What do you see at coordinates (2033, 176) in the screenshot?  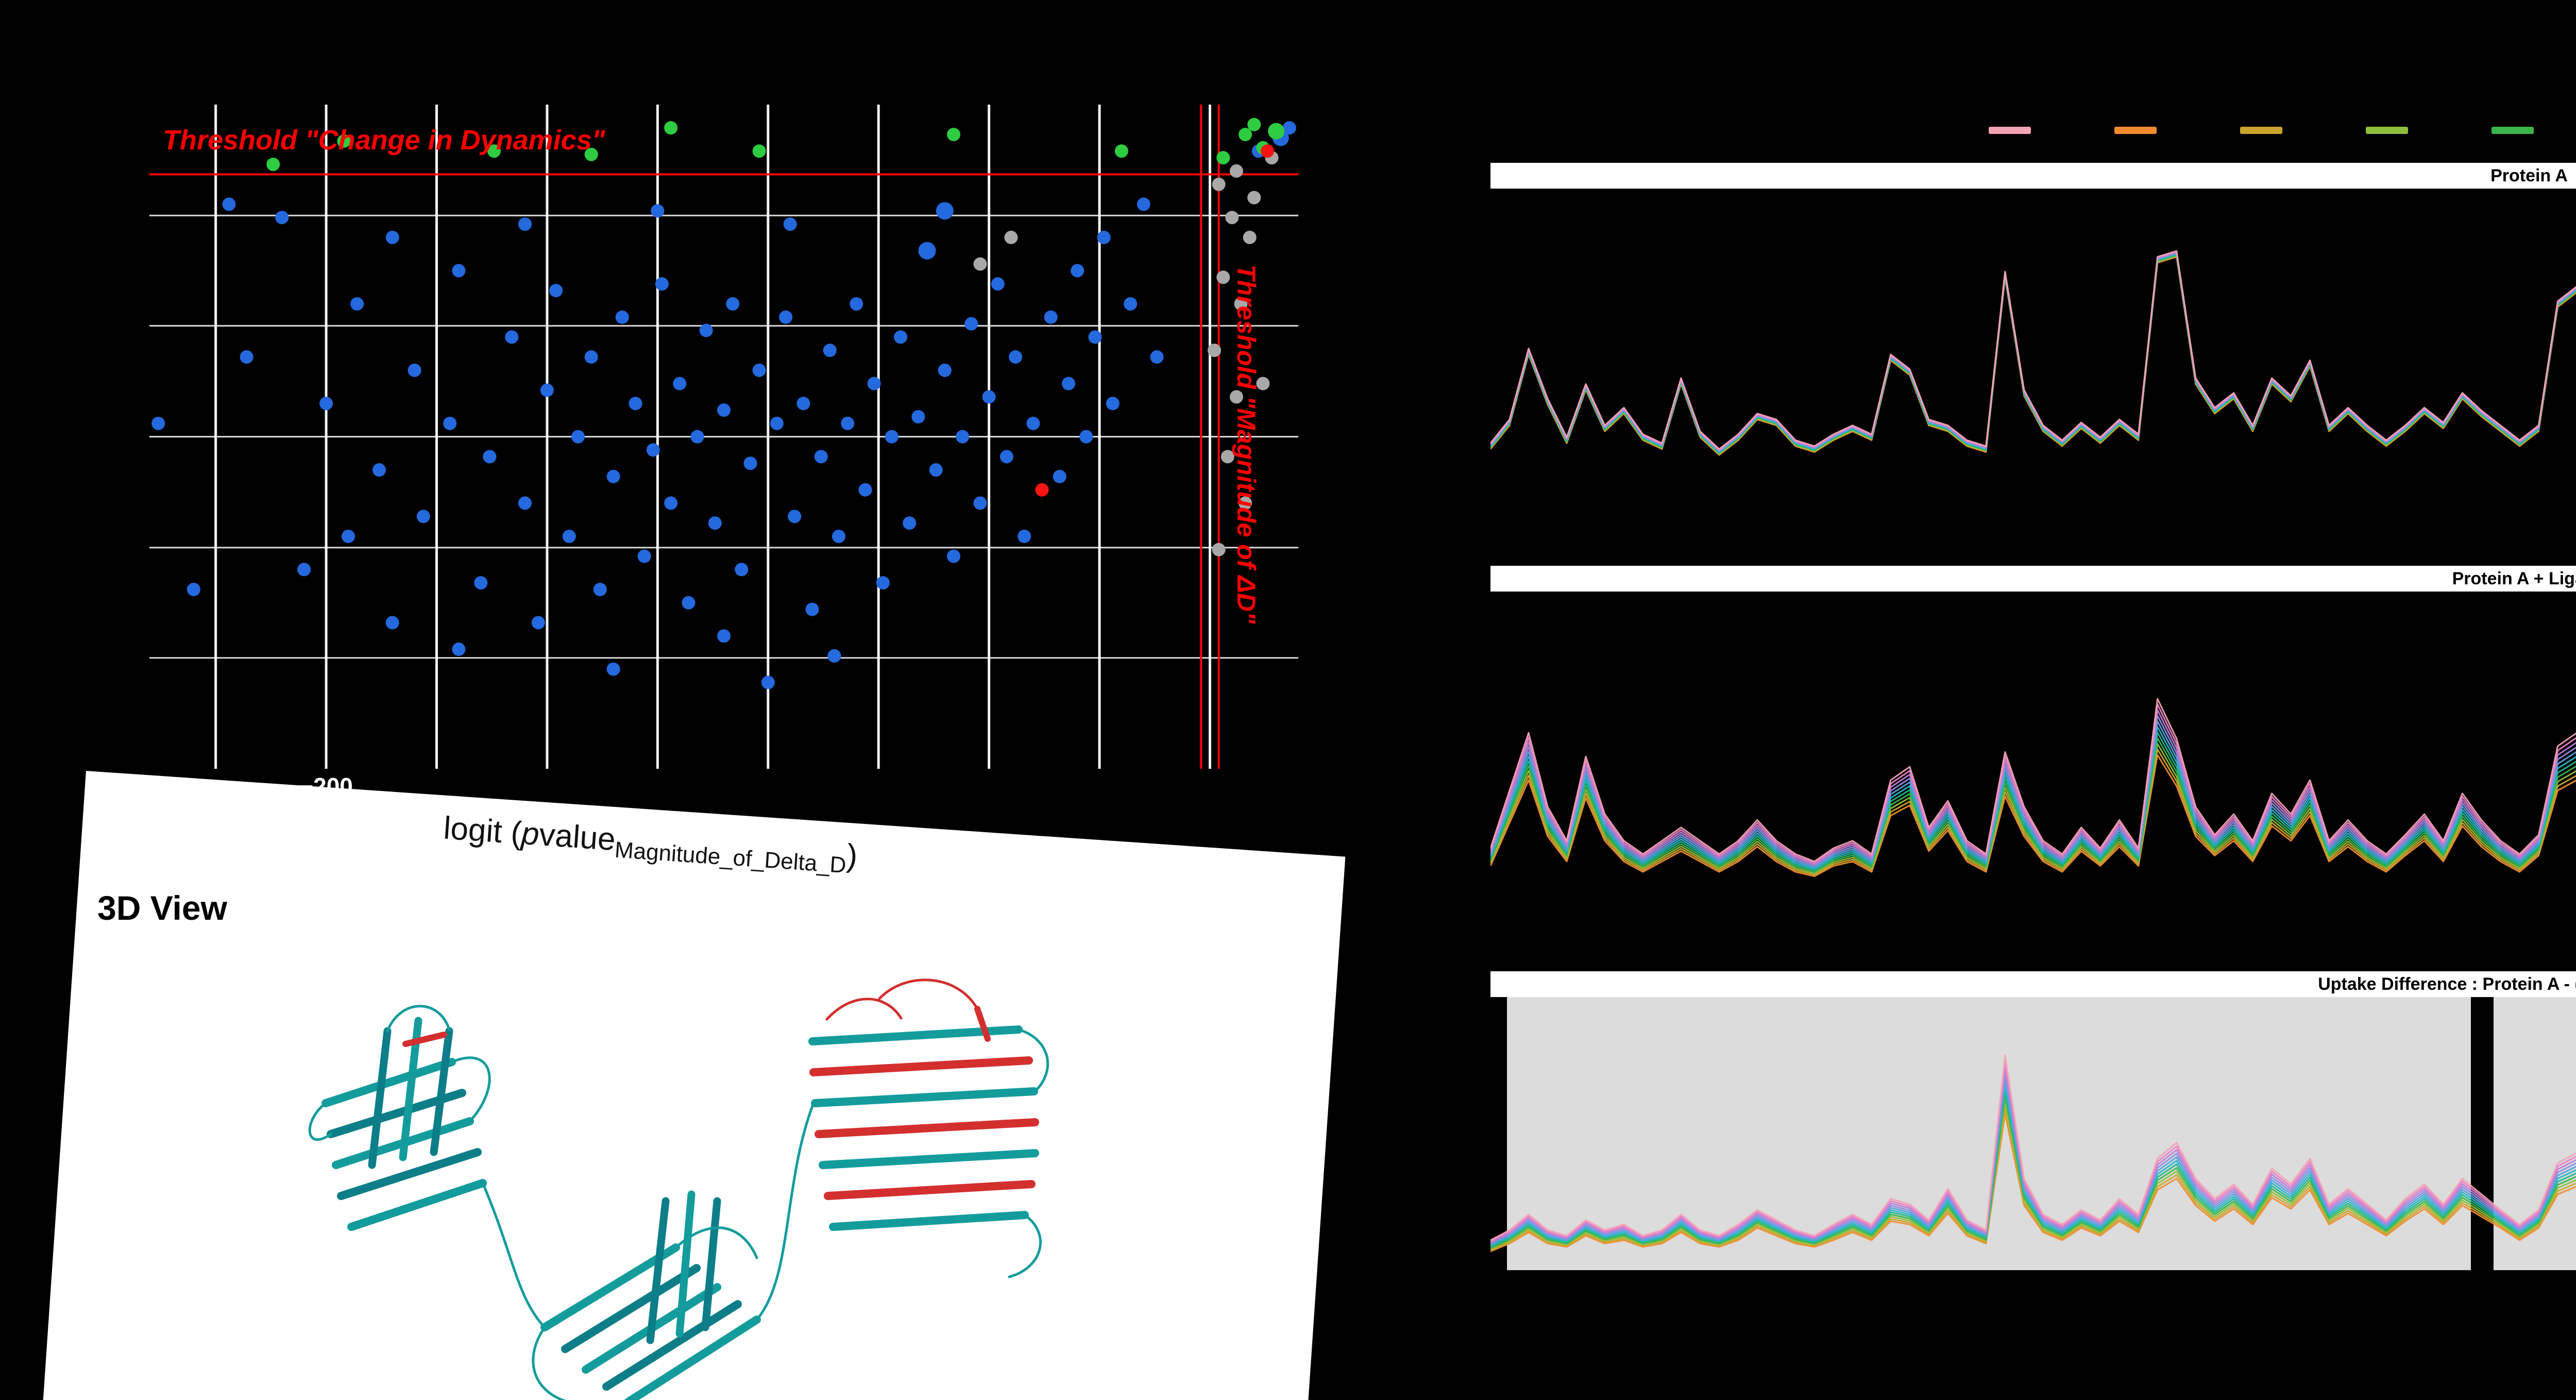 I see `panel-title-protein-a: Protein A` at bounding box center [2033, 176].